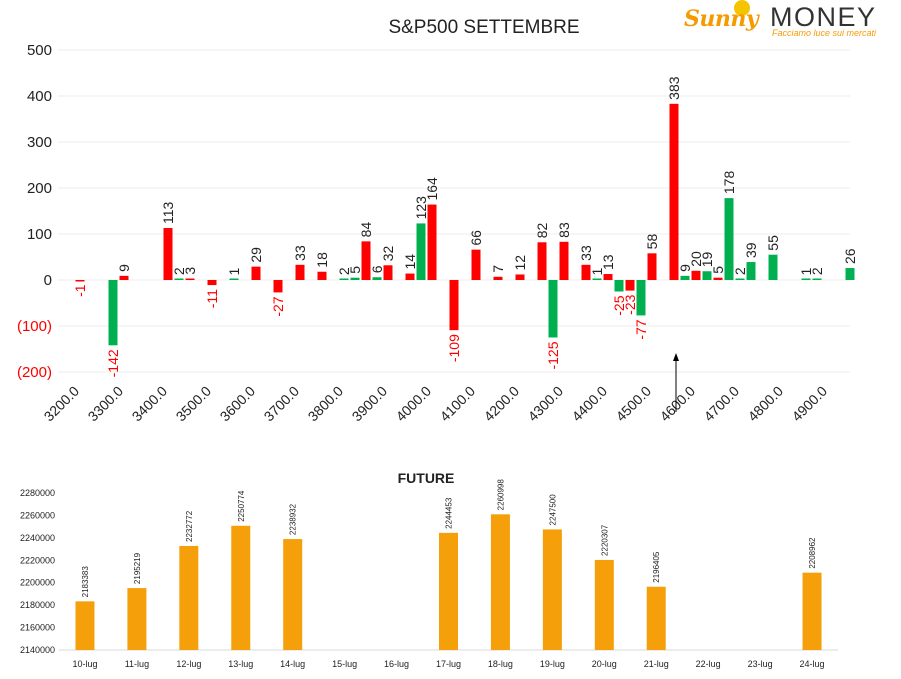 This screenshot has height=679, width=901. What do you see at coordinates (421, 208) in the screenshot?
I see `data-label: 123` at bounding box center [421, 208].